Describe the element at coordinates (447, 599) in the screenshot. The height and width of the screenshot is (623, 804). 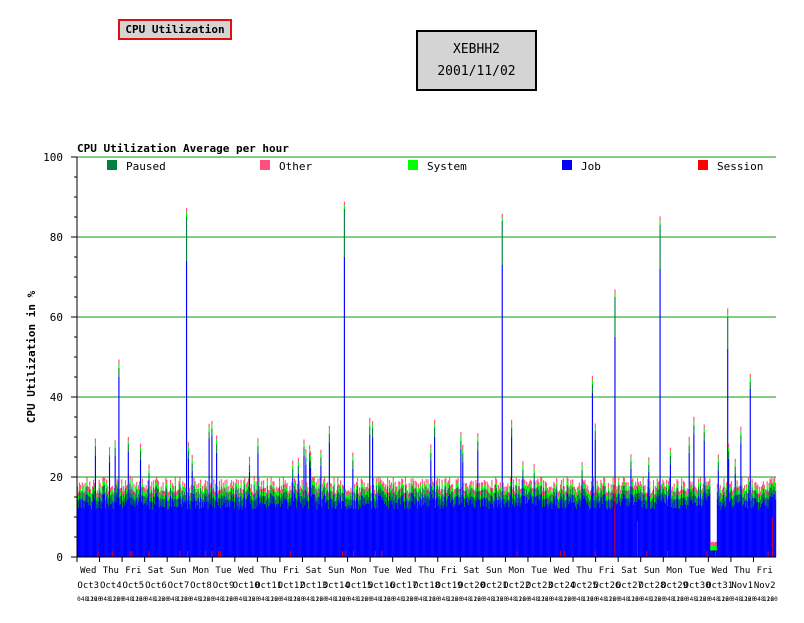
I see `x-hour-label: 8` at that location.